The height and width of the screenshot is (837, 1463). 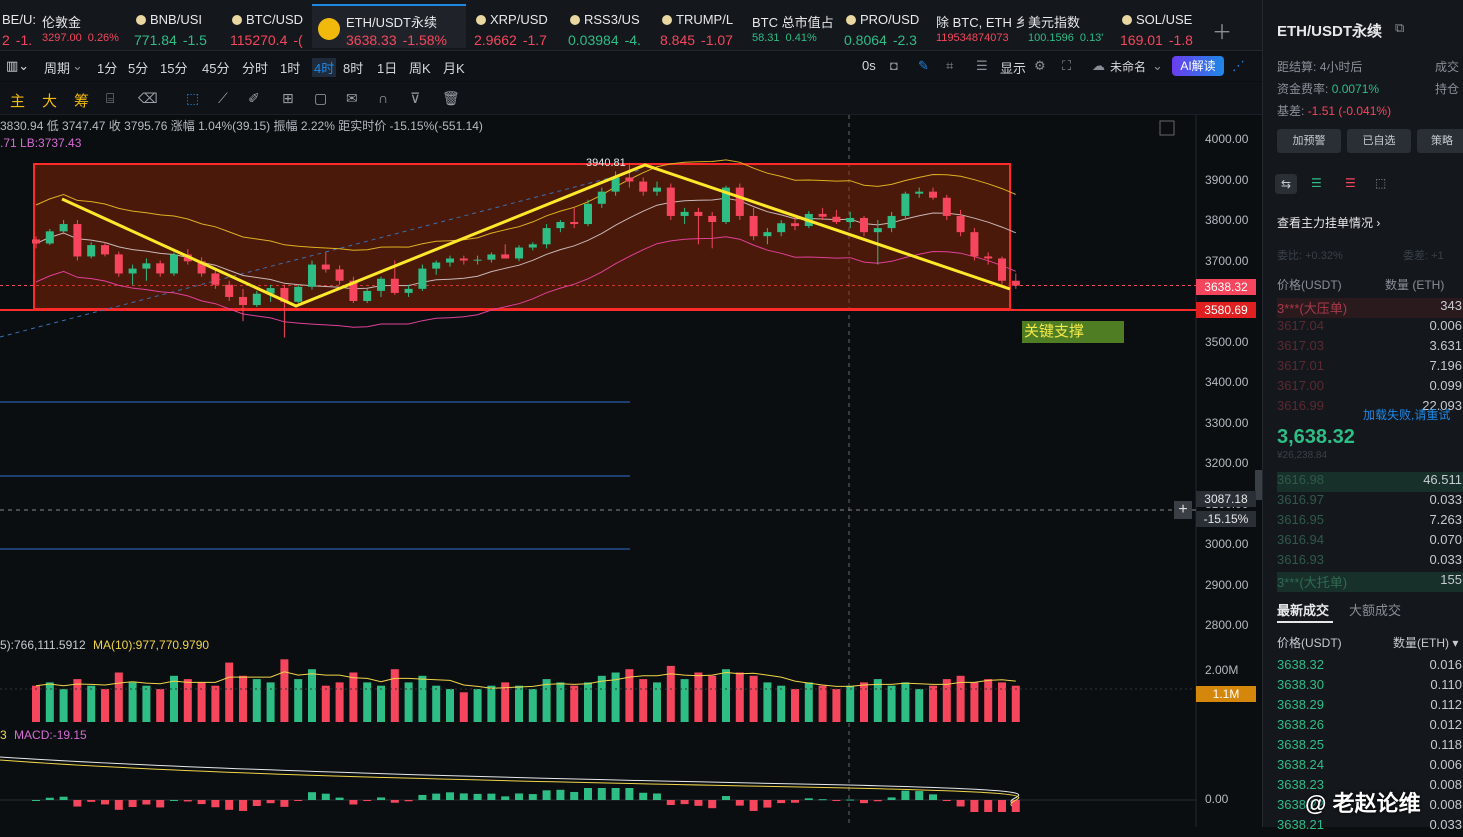 I want to click on interval-5: 1时, so click(x=290, y=68).